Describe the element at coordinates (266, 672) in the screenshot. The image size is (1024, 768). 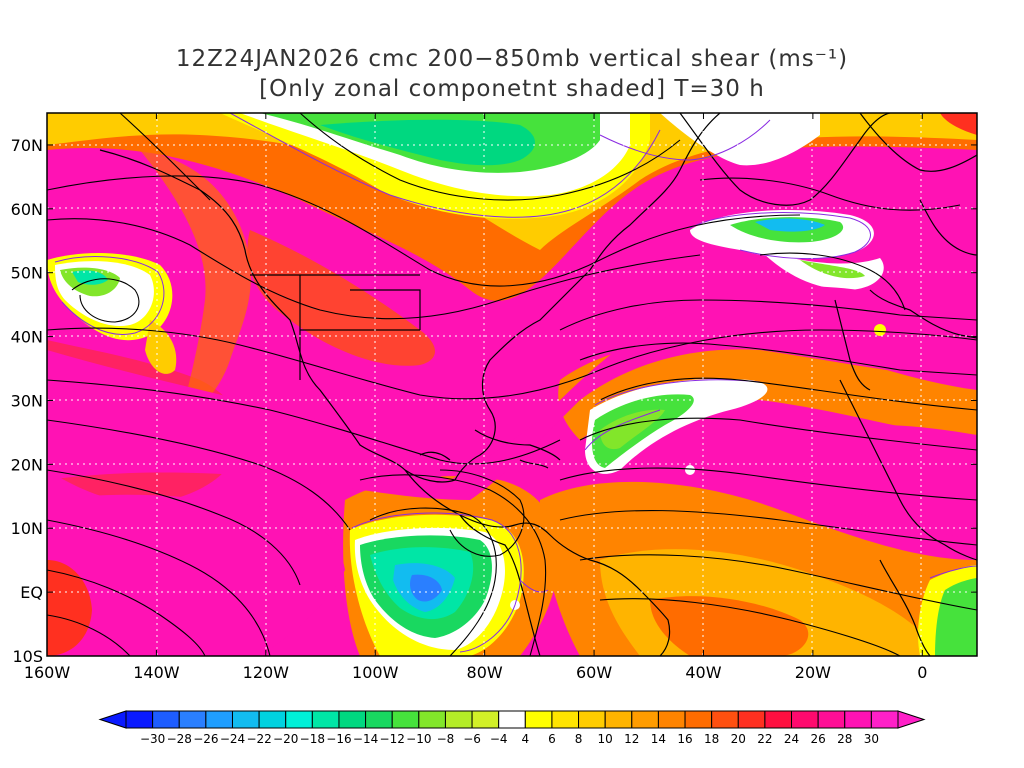
I see `lon-tick-label: 120W` at that location.